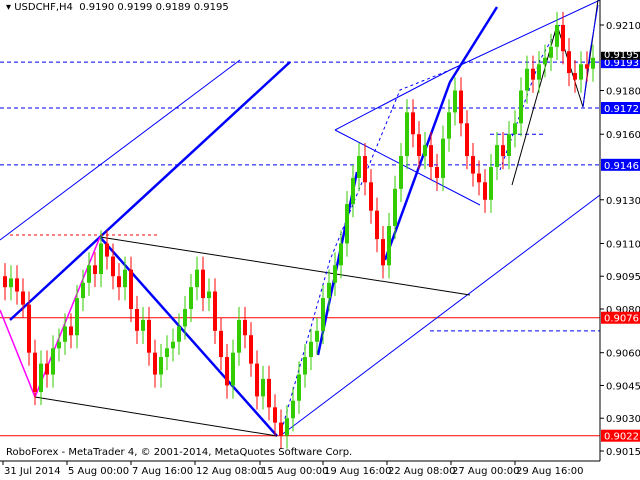 Image resolution: width=640 pixels, height=480 pixels. I want to click on price-tick-label: 0.9015, so click(623, 452).